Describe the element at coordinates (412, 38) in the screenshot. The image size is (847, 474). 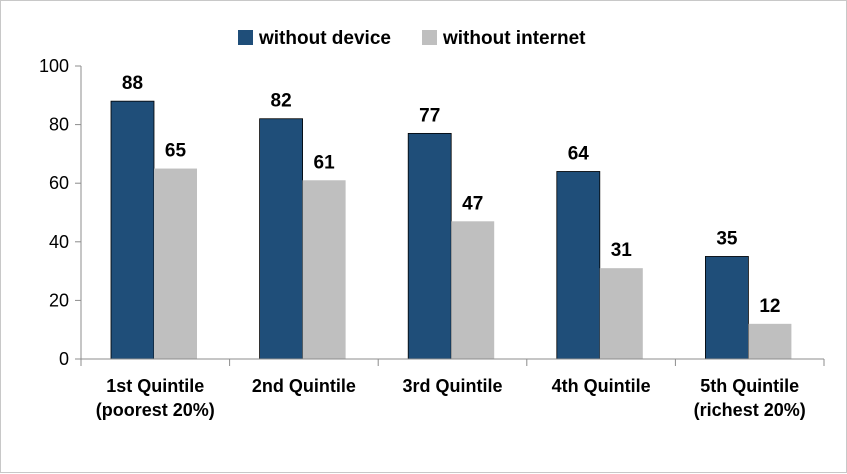
I see `legend: without device without internet` at that location.